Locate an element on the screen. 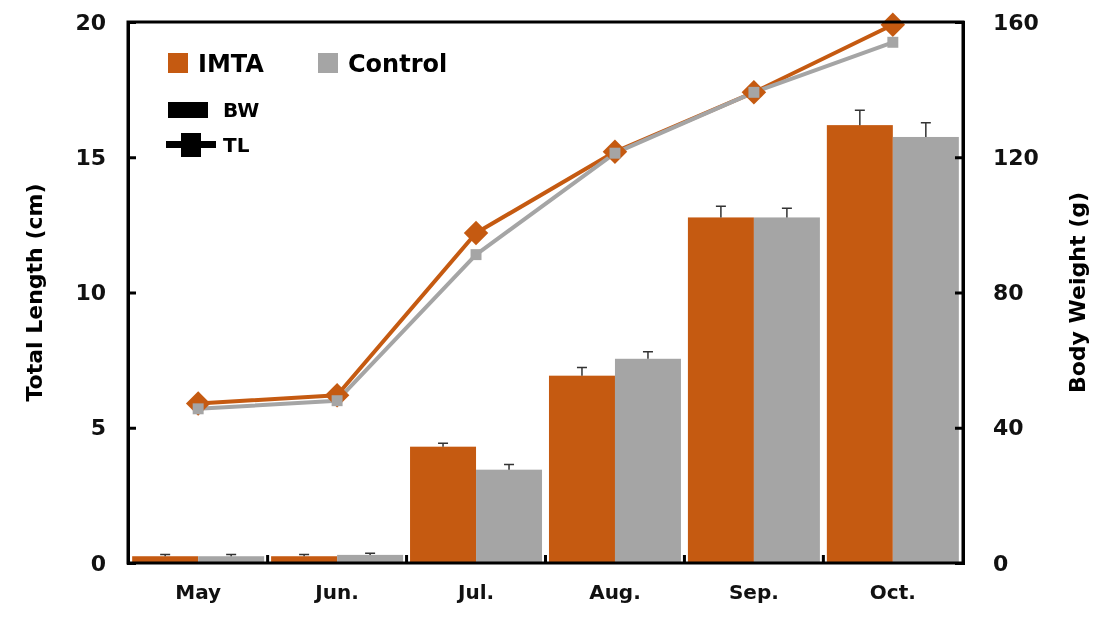  y2-tick-label: 160 is located at coordinates (1016, 22).